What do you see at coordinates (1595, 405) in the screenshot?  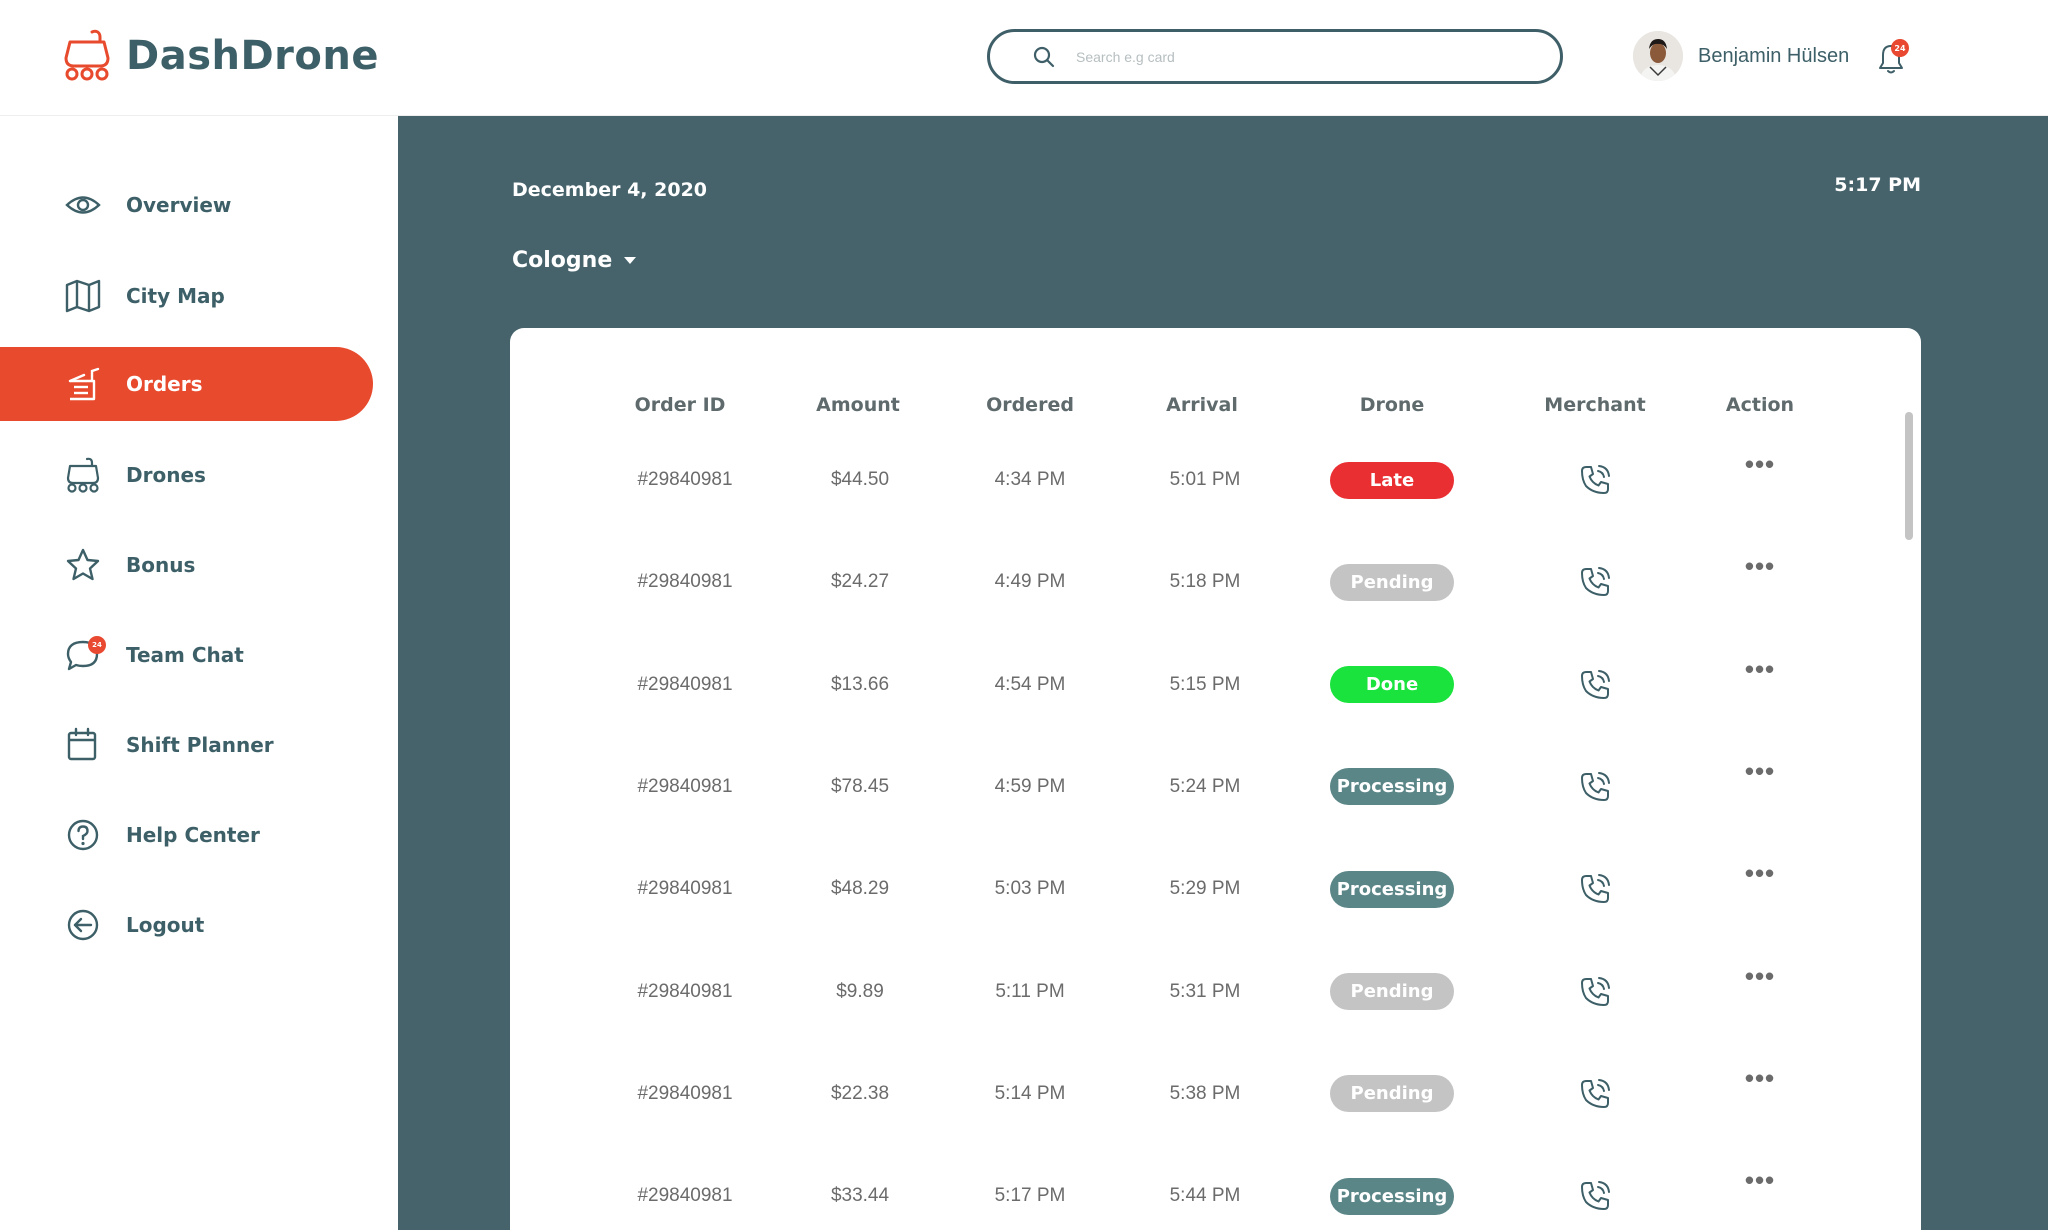 I see `column-header-merchant: Merchant` at bounding box center [1595, 405].